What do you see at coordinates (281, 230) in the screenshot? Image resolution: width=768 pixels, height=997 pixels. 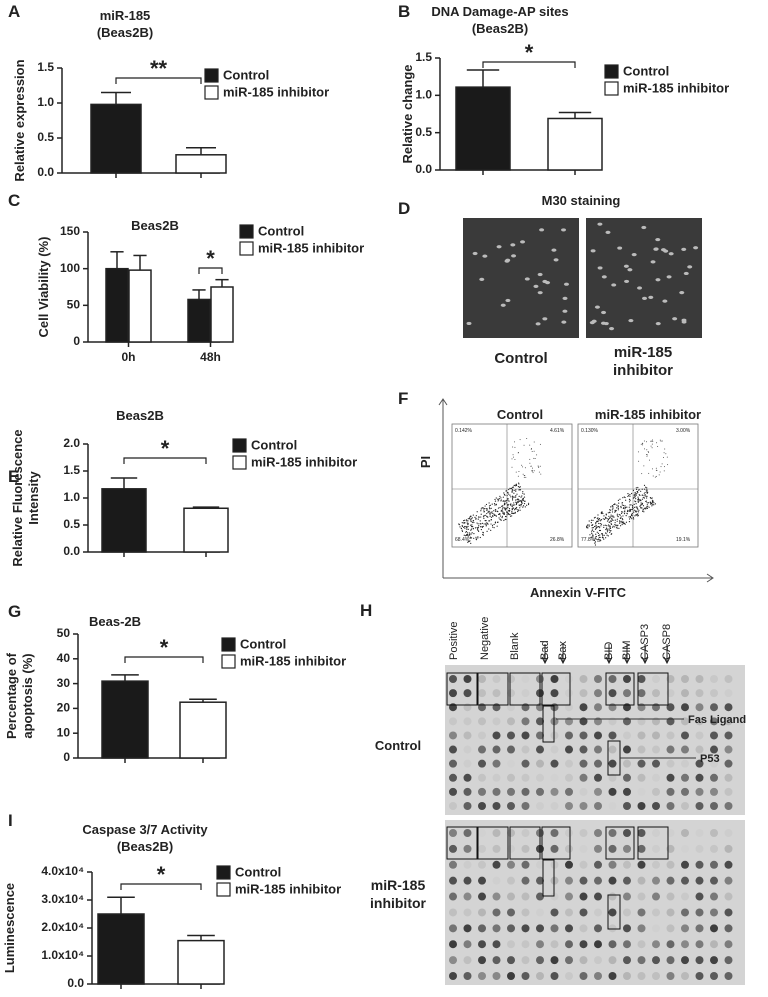 I see `legend-label: Control` at bounding box center [281, 230].